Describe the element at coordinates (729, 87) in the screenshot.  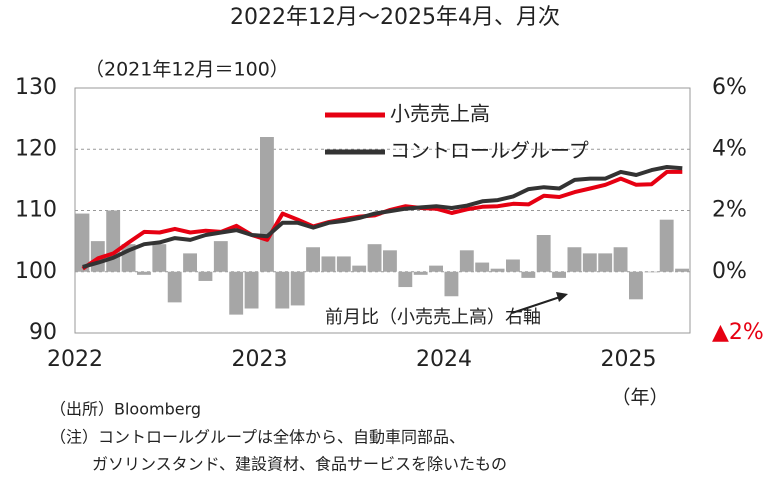
I see `y2-tick-label: 6%` at that location.